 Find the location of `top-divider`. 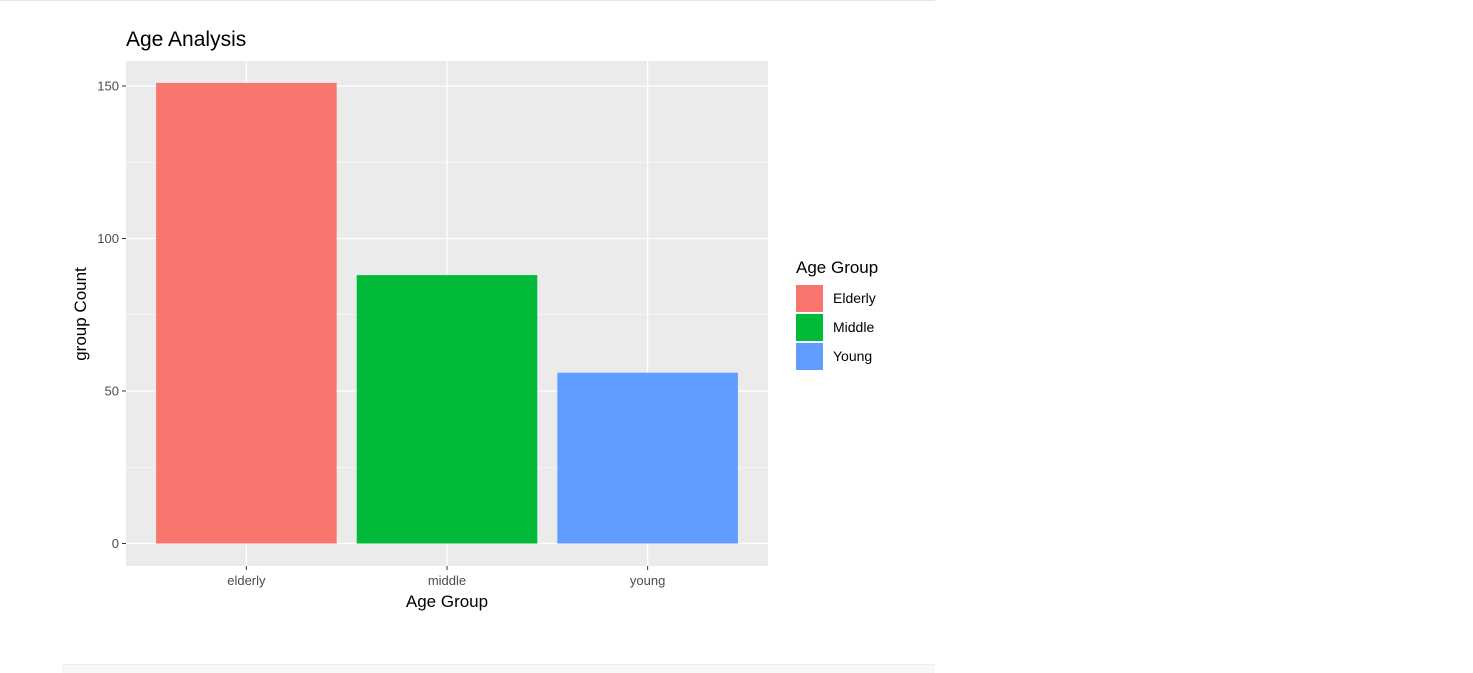

top-divider is located at coordinates (467, 0).